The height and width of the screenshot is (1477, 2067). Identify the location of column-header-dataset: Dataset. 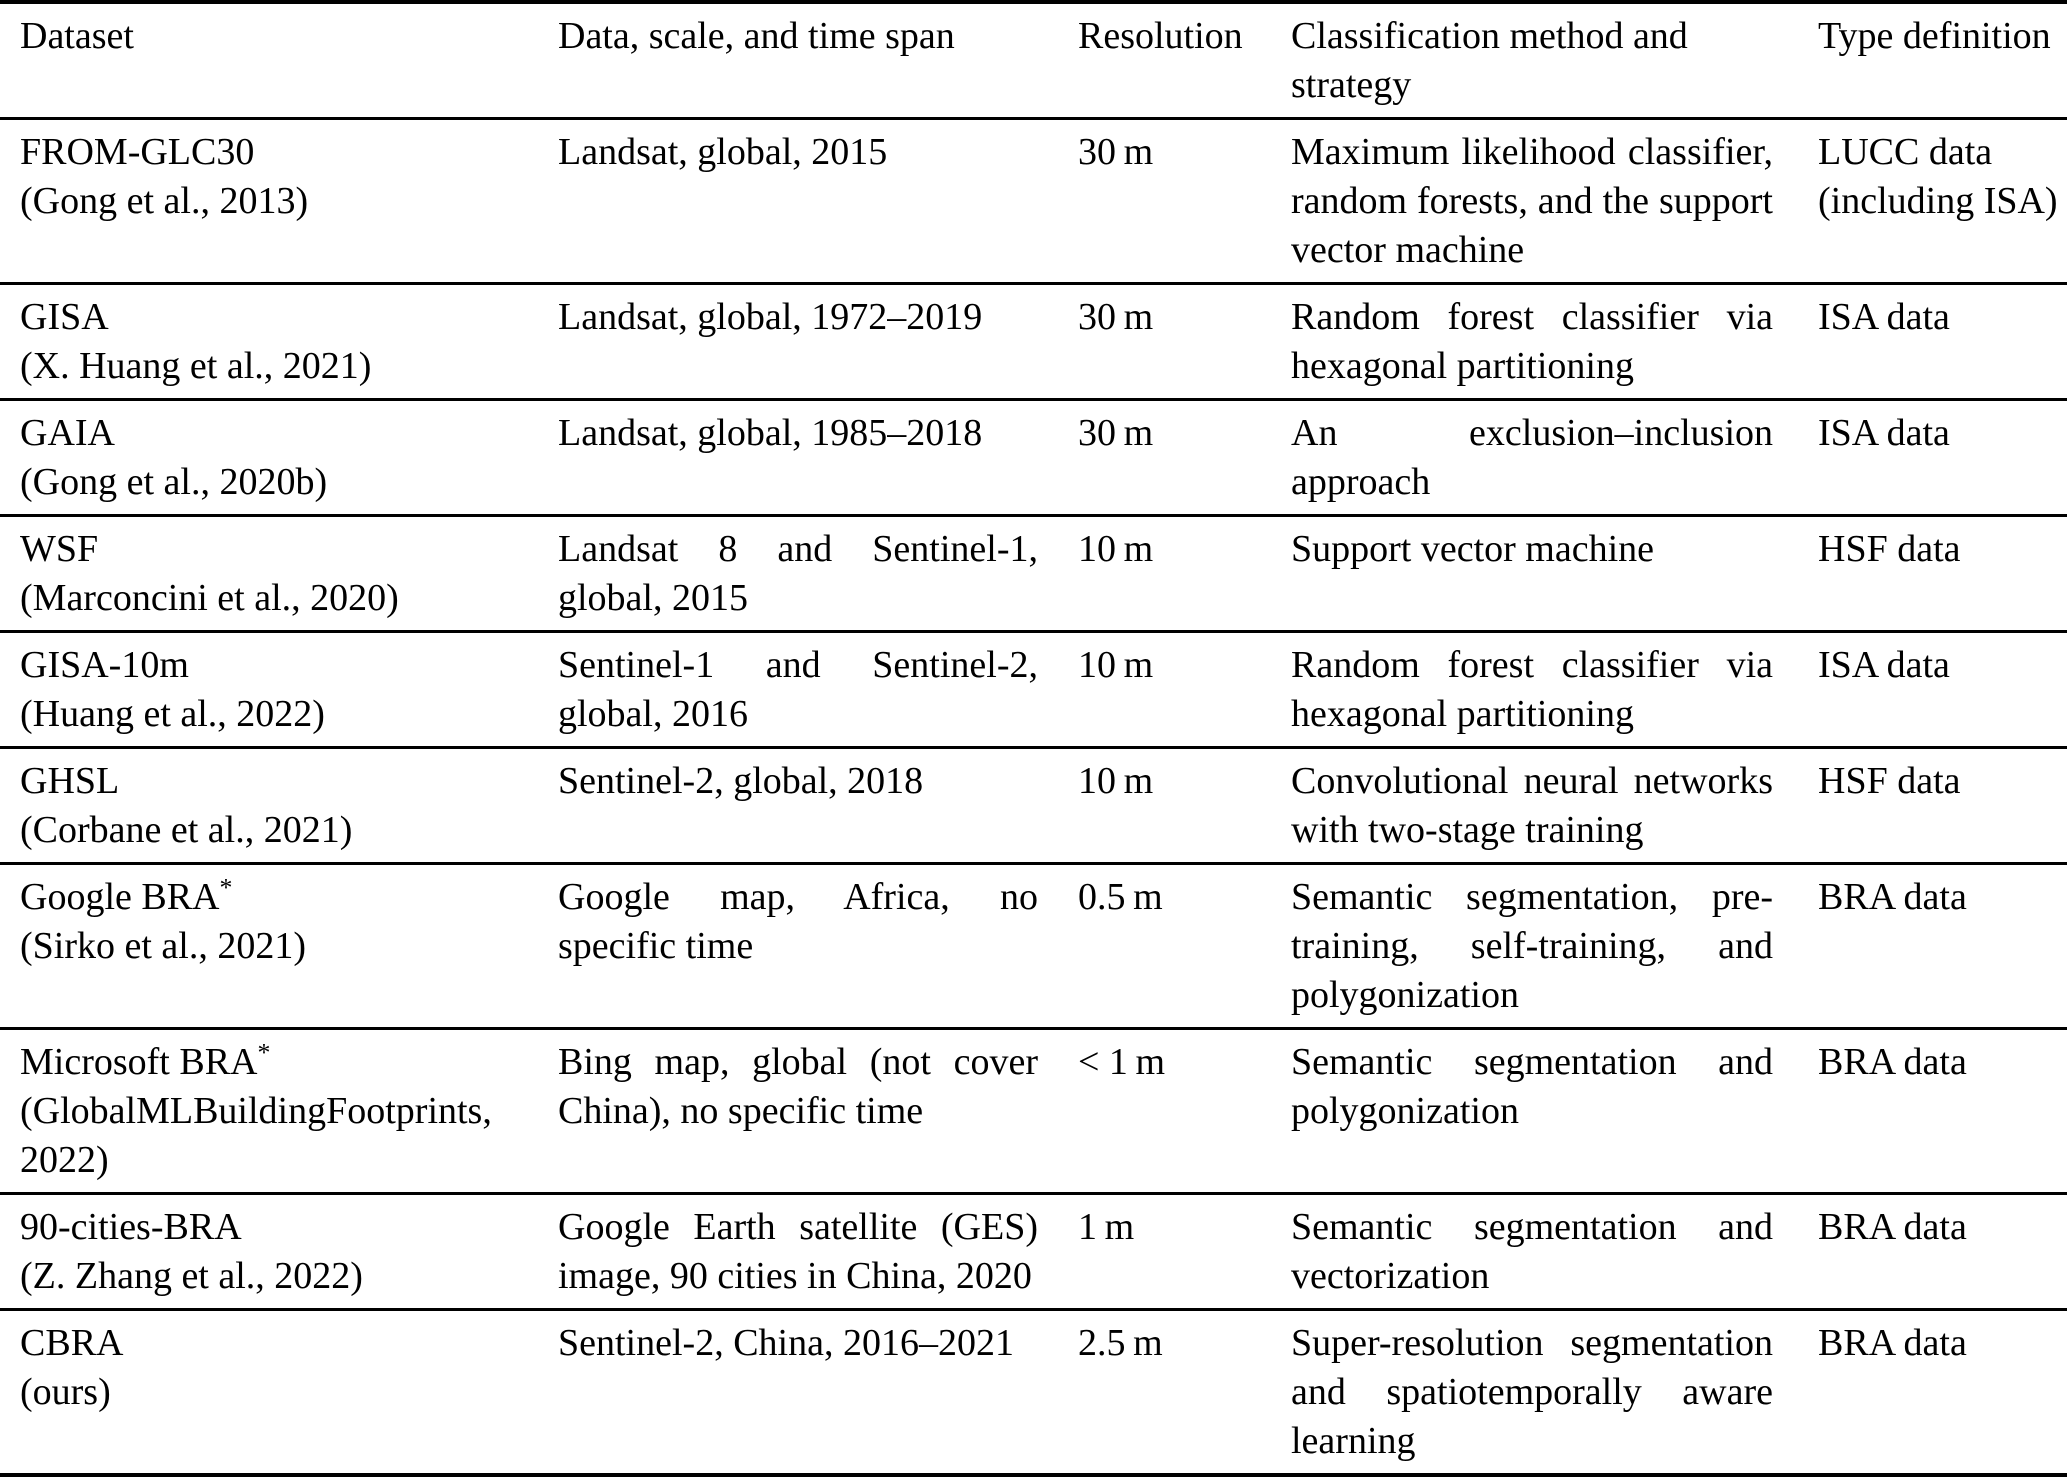
(77, 36).